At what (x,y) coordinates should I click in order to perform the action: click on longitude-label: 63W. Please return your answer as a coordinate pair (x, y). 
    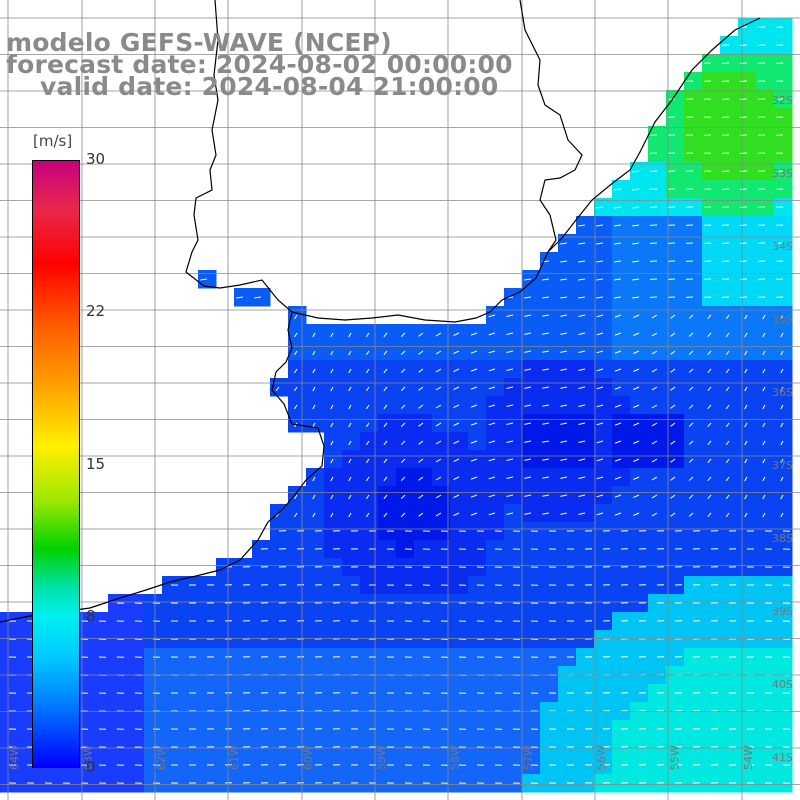
    Looking at the image, I should click on (87, 757).